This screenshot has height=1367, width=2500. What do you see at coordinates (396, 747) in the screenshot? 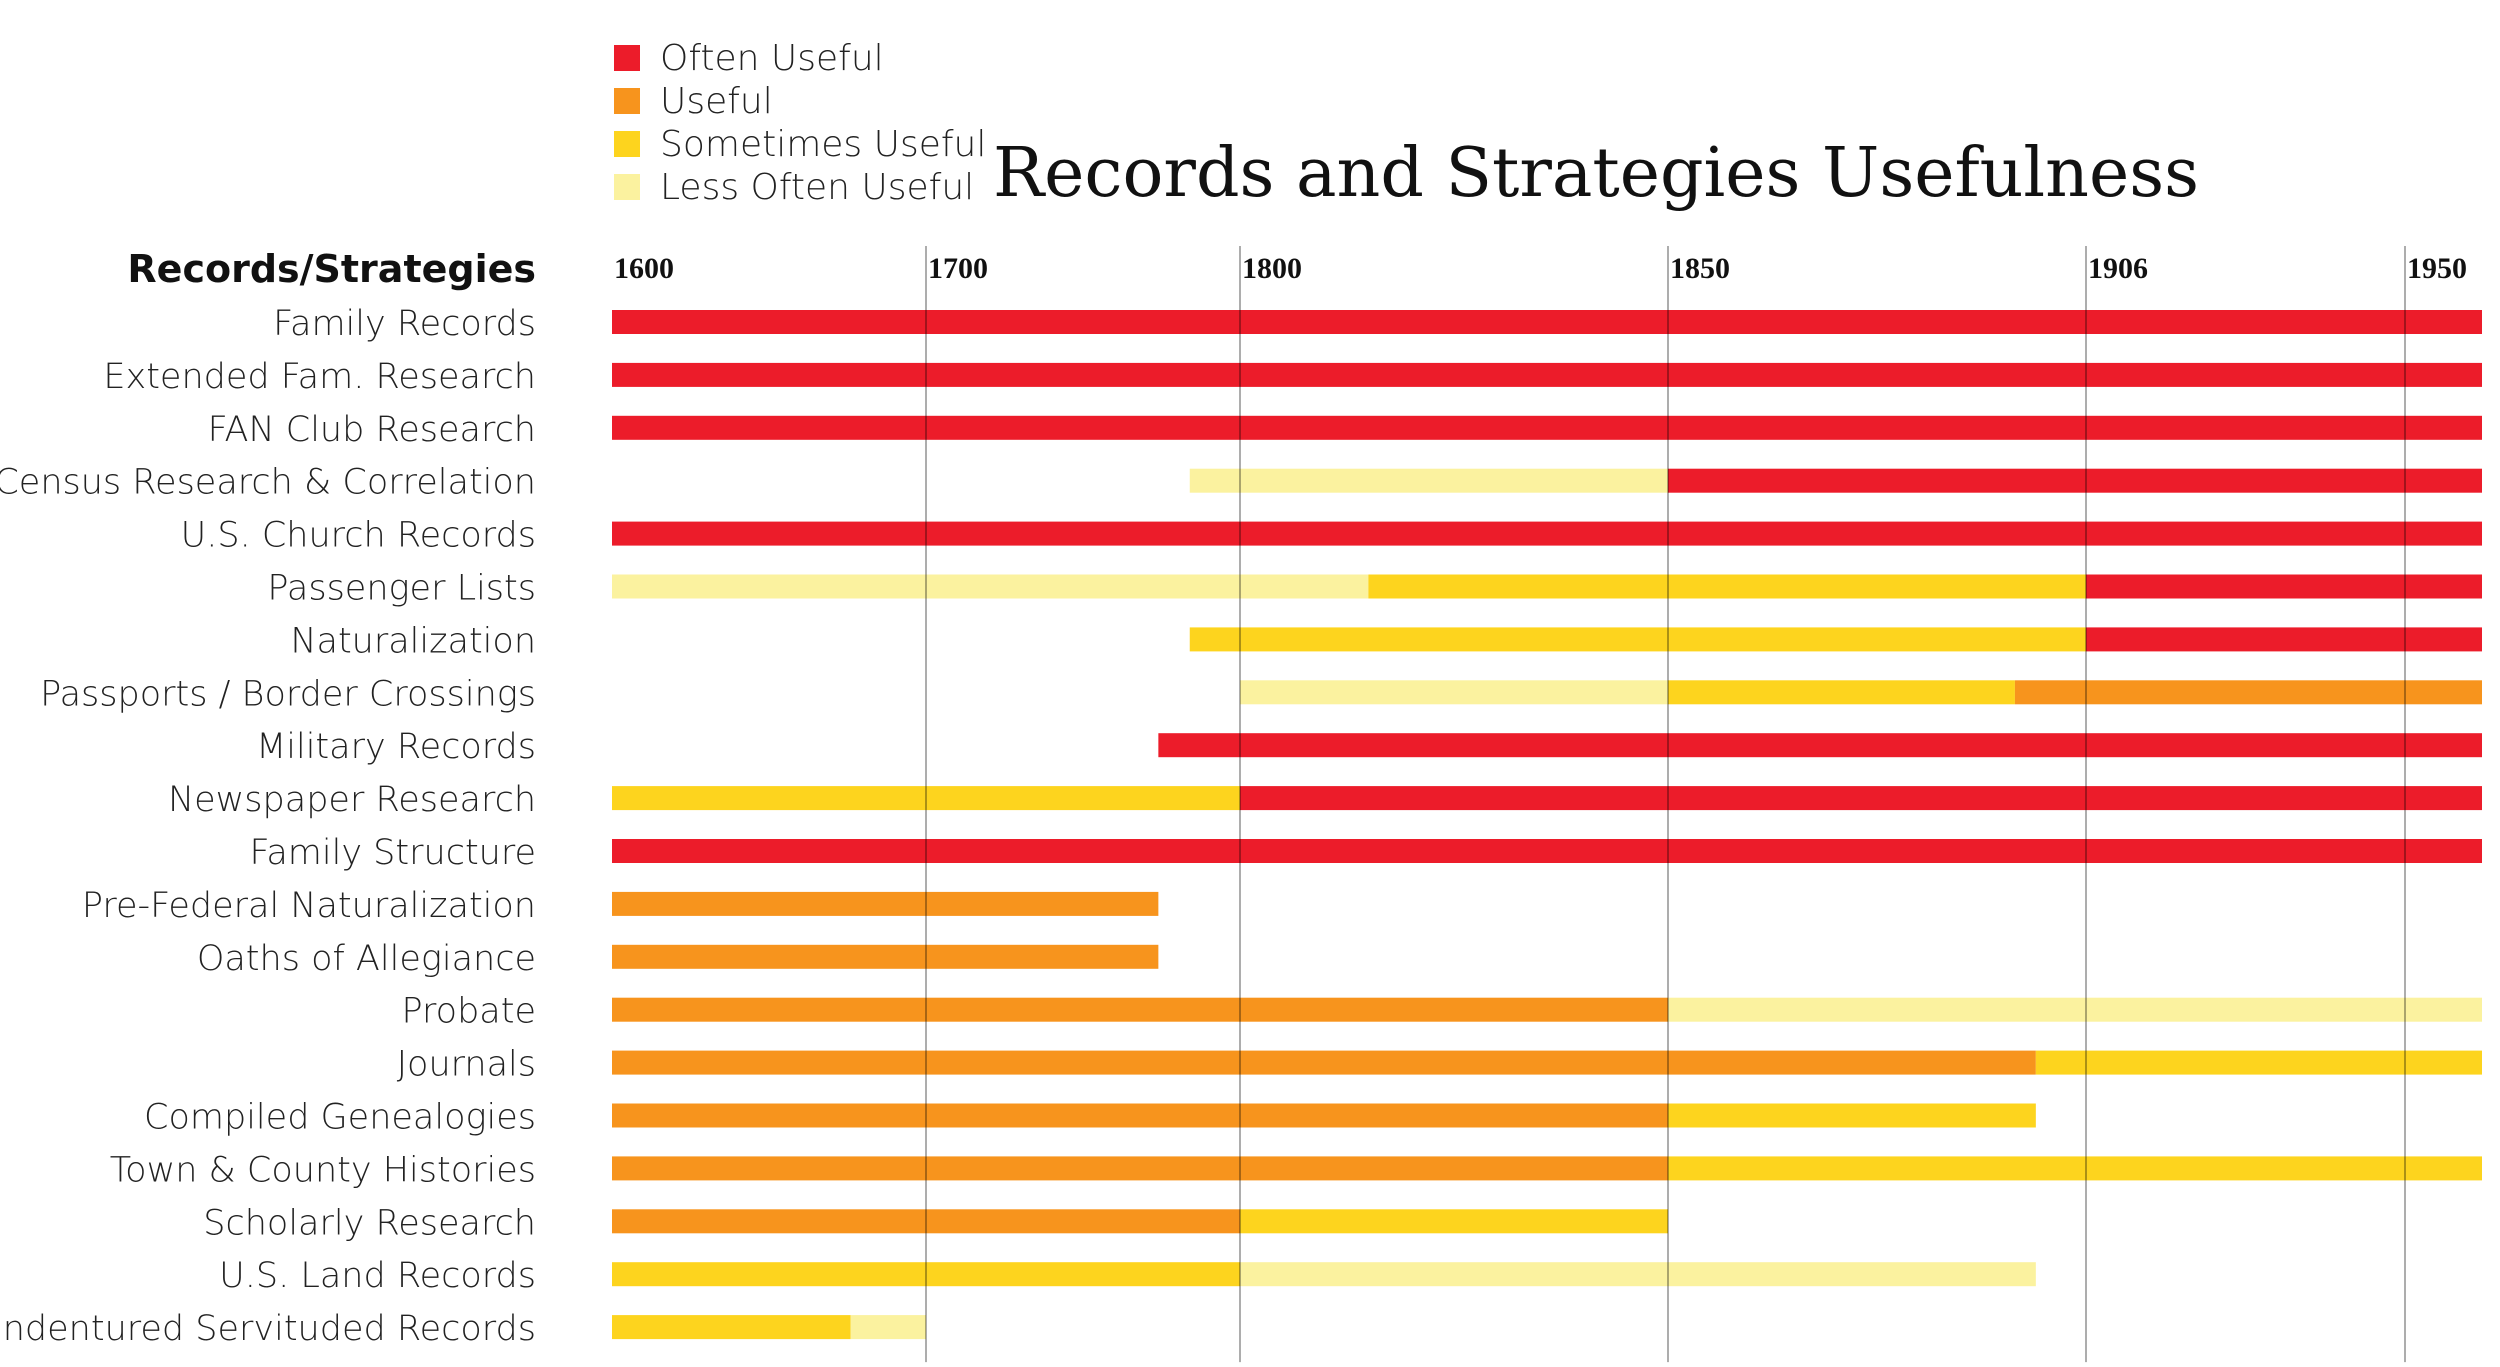
I see `row-label: Military Records` at bounding box center [396, 747].